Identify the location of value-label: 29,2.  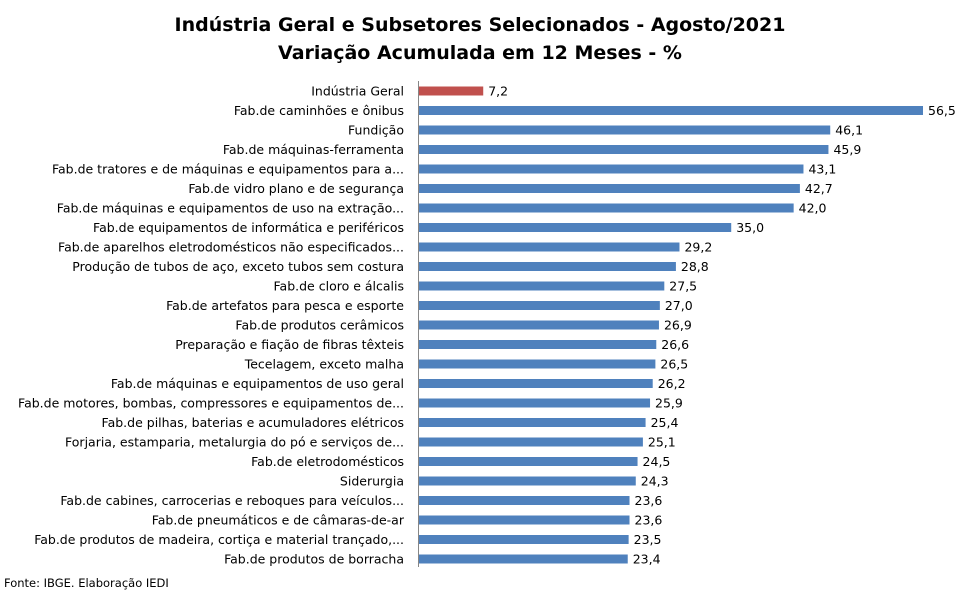
(698, 247).